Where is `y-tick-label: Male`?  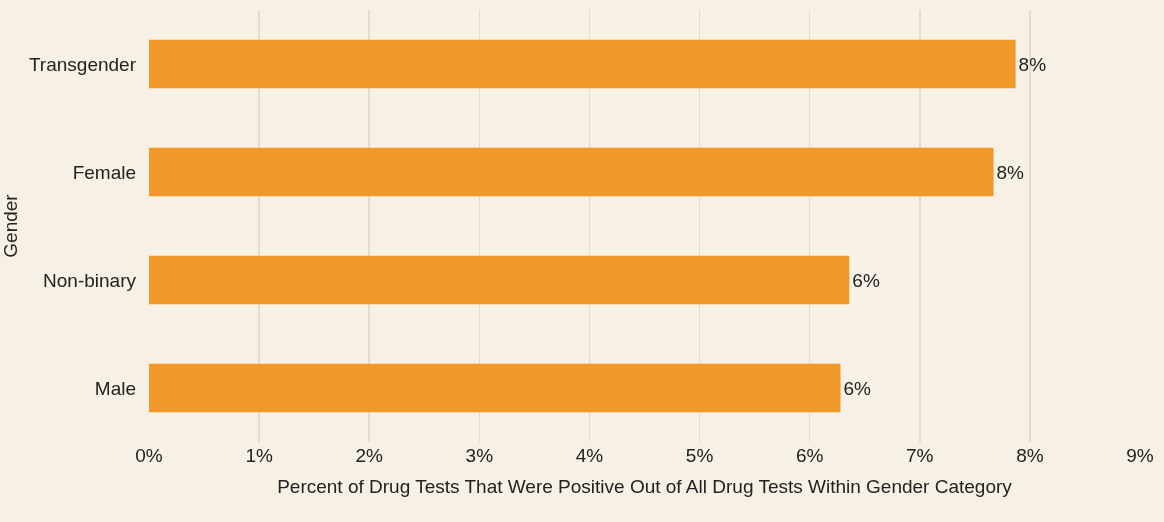
y-tick-label: Male is located at coordinates (115, 388).